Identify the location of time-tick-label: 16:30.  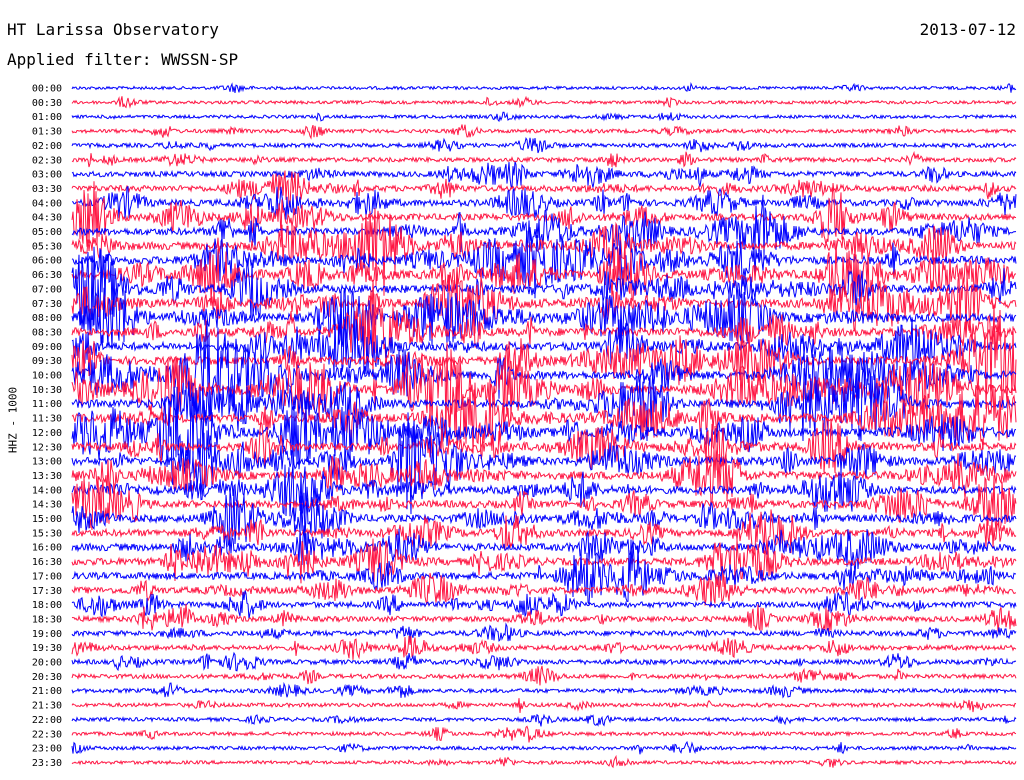
(47, 562).